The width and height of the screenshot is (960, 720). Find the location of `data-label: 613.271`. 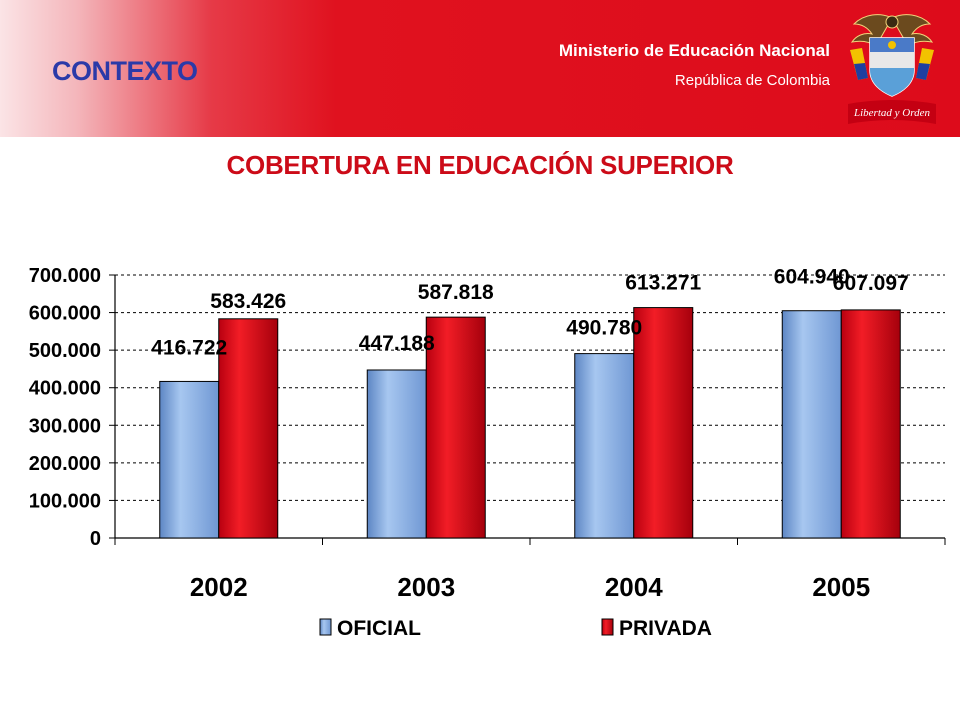

data-label: 613.271 is located at coordinates (663, 283).